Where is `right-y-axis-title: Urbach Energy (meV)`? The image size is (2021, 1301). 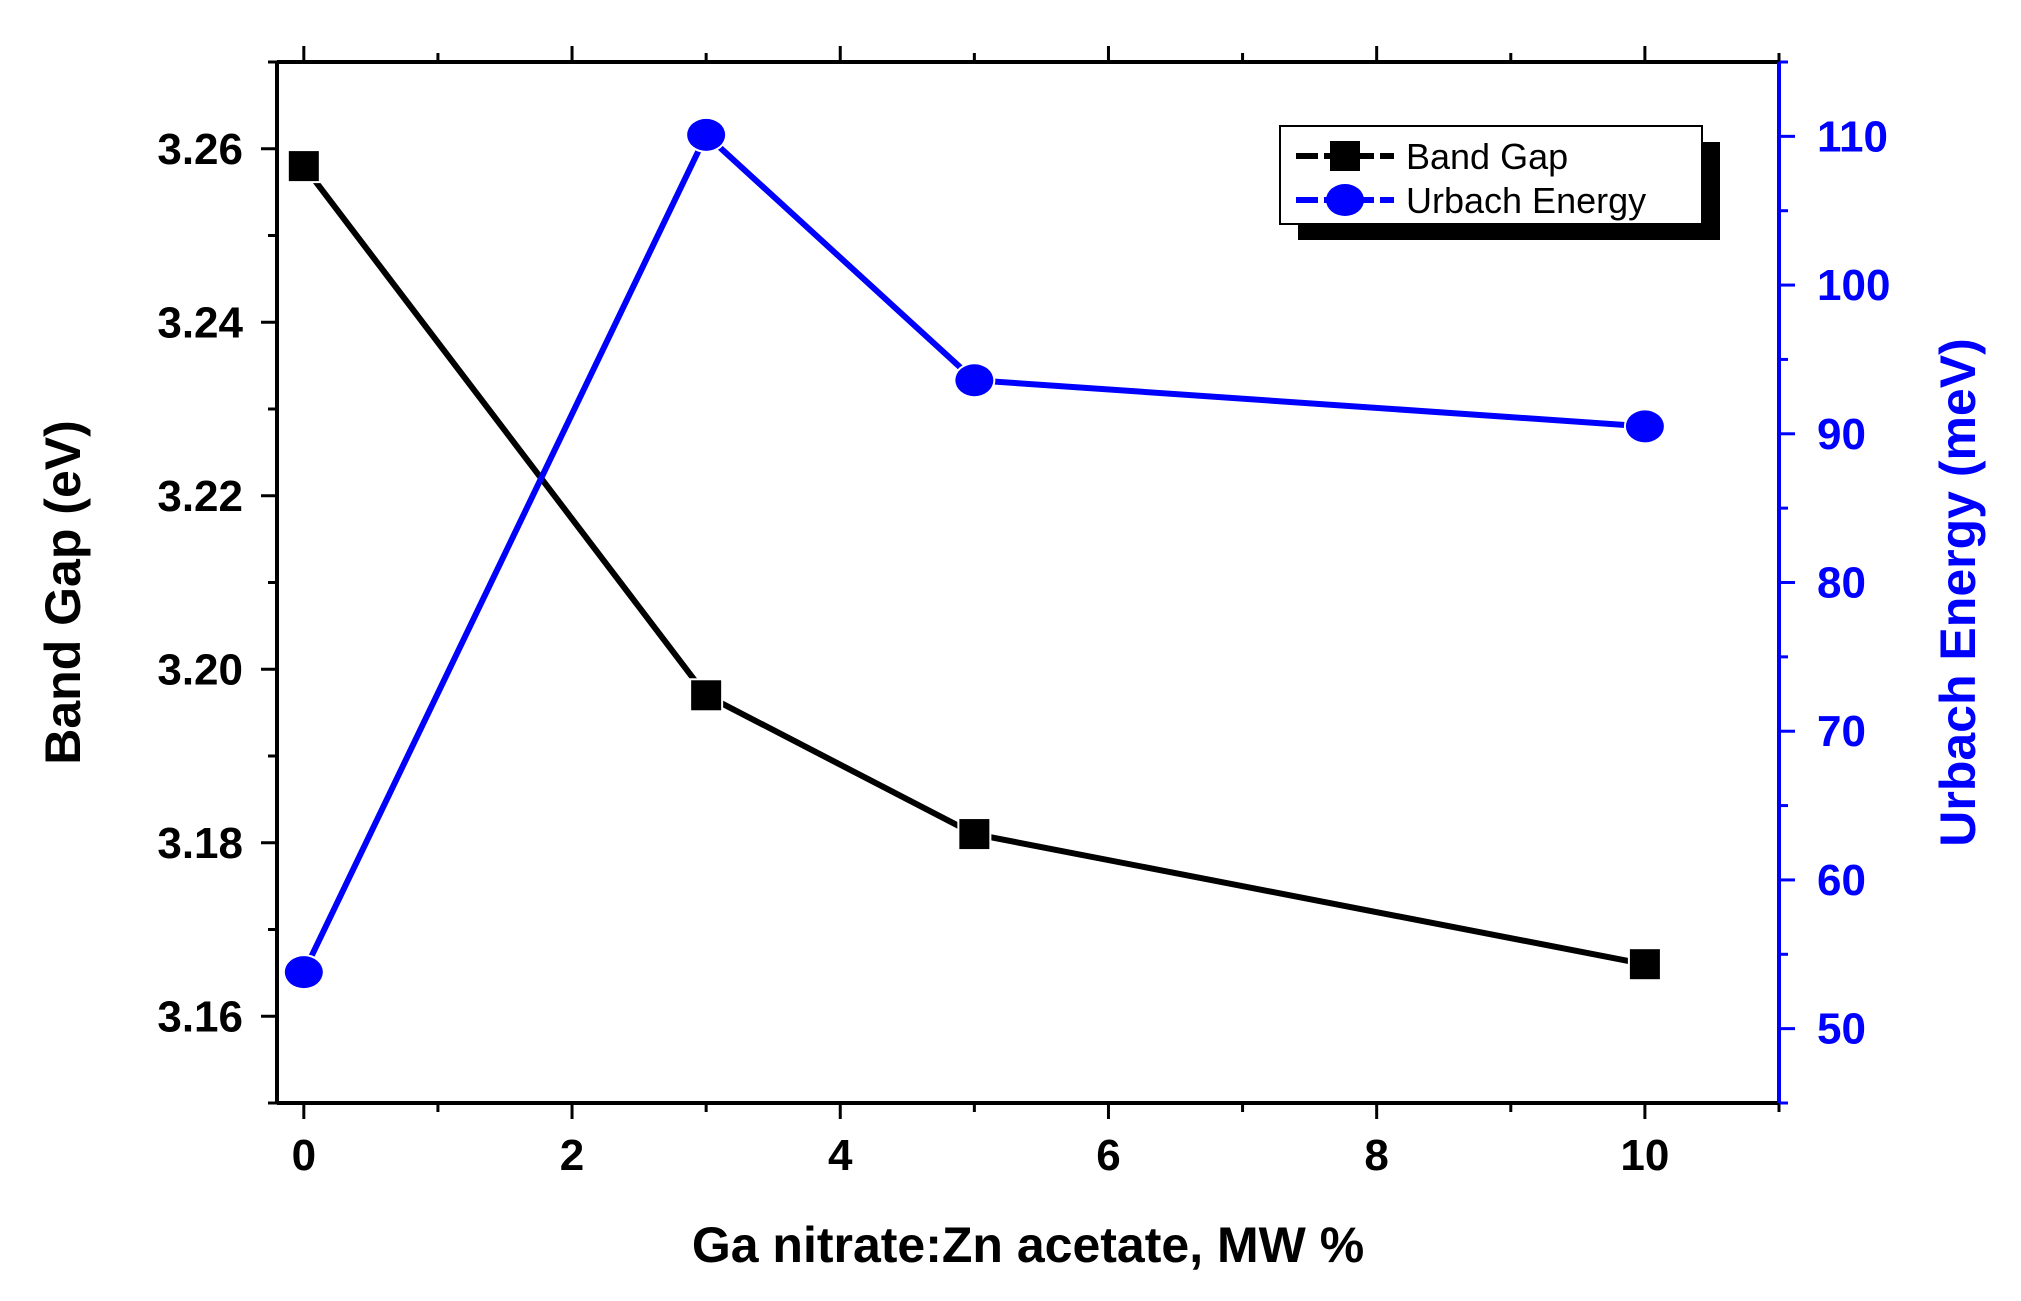 right-y-axis-title: Urbach Energy (meV) is located at coordinates (1958, 592).